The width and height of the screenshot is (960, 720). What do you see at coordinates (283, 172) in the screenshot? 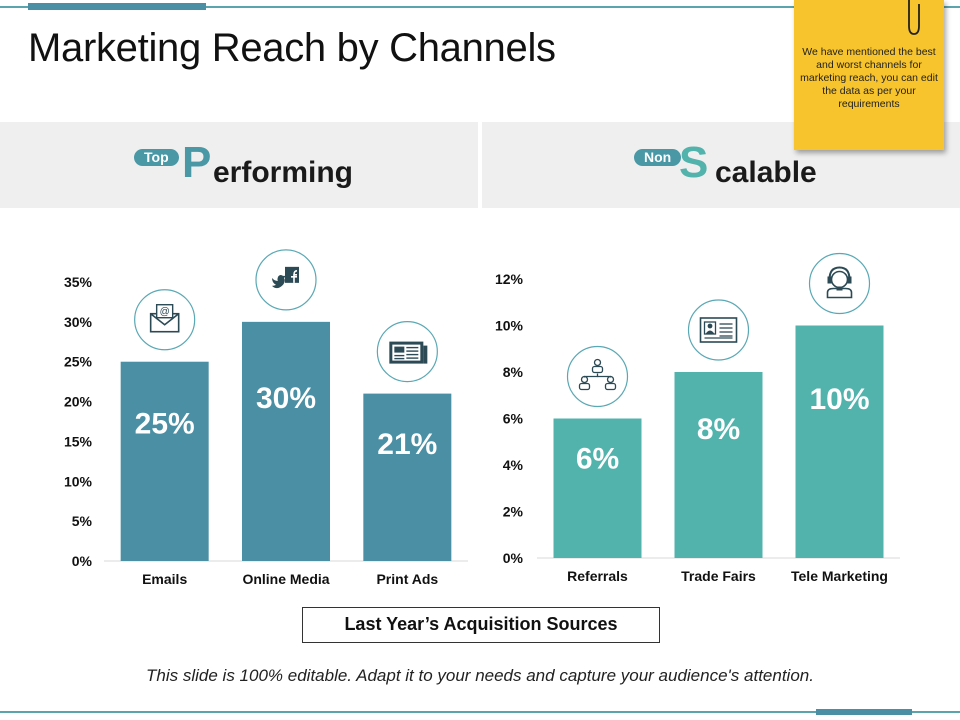
I see `heading-rest-performing: erforming` at bounding box center [283, 172].